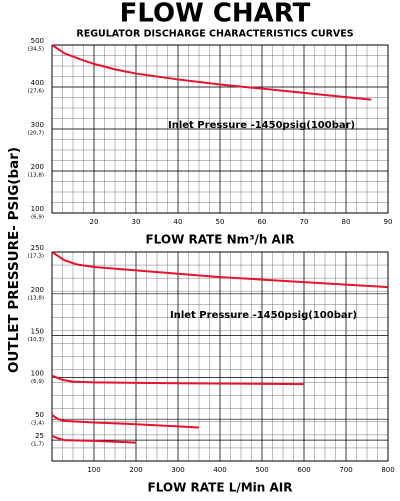 The image size is (400, 501). What do you see at coordinates (37, 41) in the screenshot?
I see `y-tick-label: 500` at bounding box center [37, 41].